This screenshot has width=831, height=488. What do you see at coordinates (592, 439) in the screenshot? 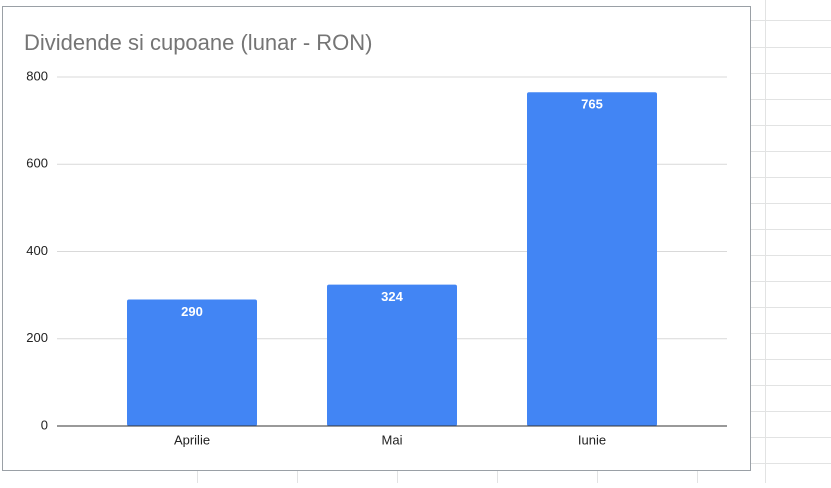
I see `x-tick-label: Iunie` at bounding box center [592, 439].